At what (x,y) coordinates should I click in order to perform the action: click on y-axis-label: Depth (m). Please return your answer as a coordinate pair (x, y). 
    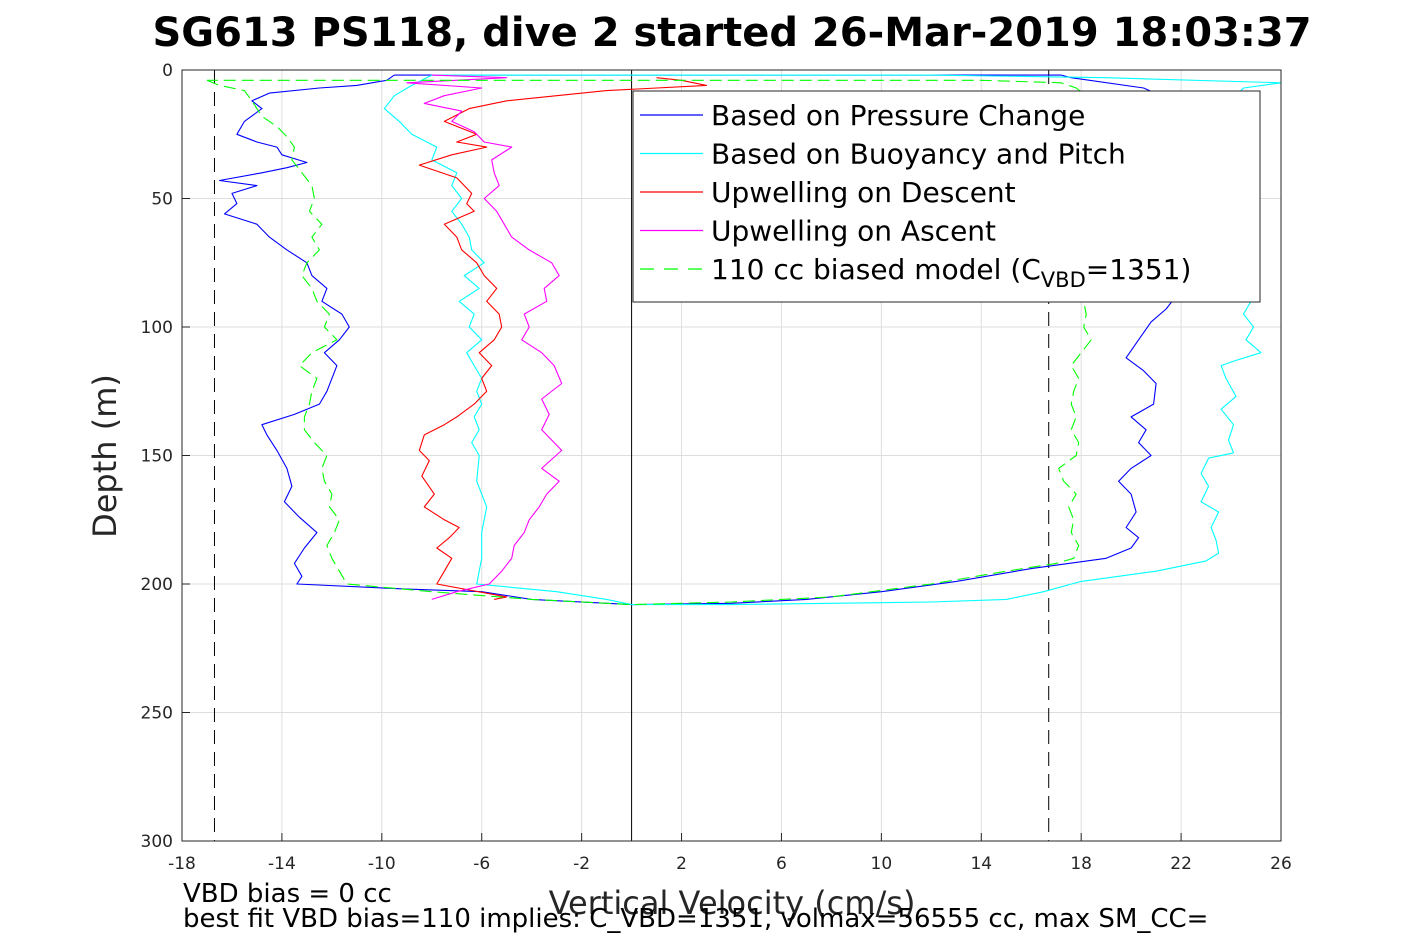
    Looking at the image, I should click on (105, 456).